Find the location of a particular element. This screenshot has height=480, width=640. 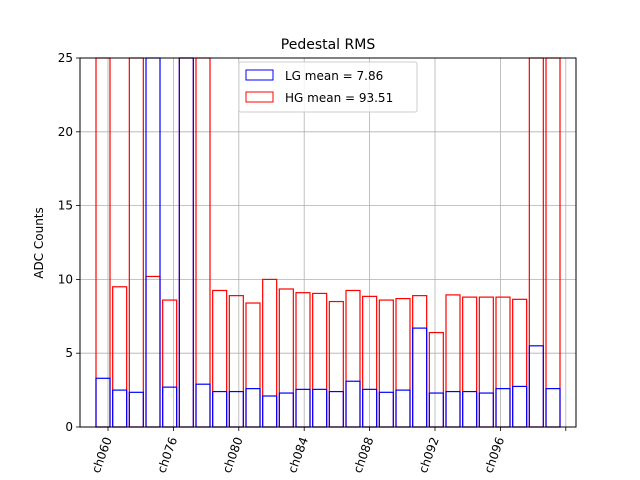

legend-label-hg: HG mean = 93.51 is located at coordinates (339, 98).